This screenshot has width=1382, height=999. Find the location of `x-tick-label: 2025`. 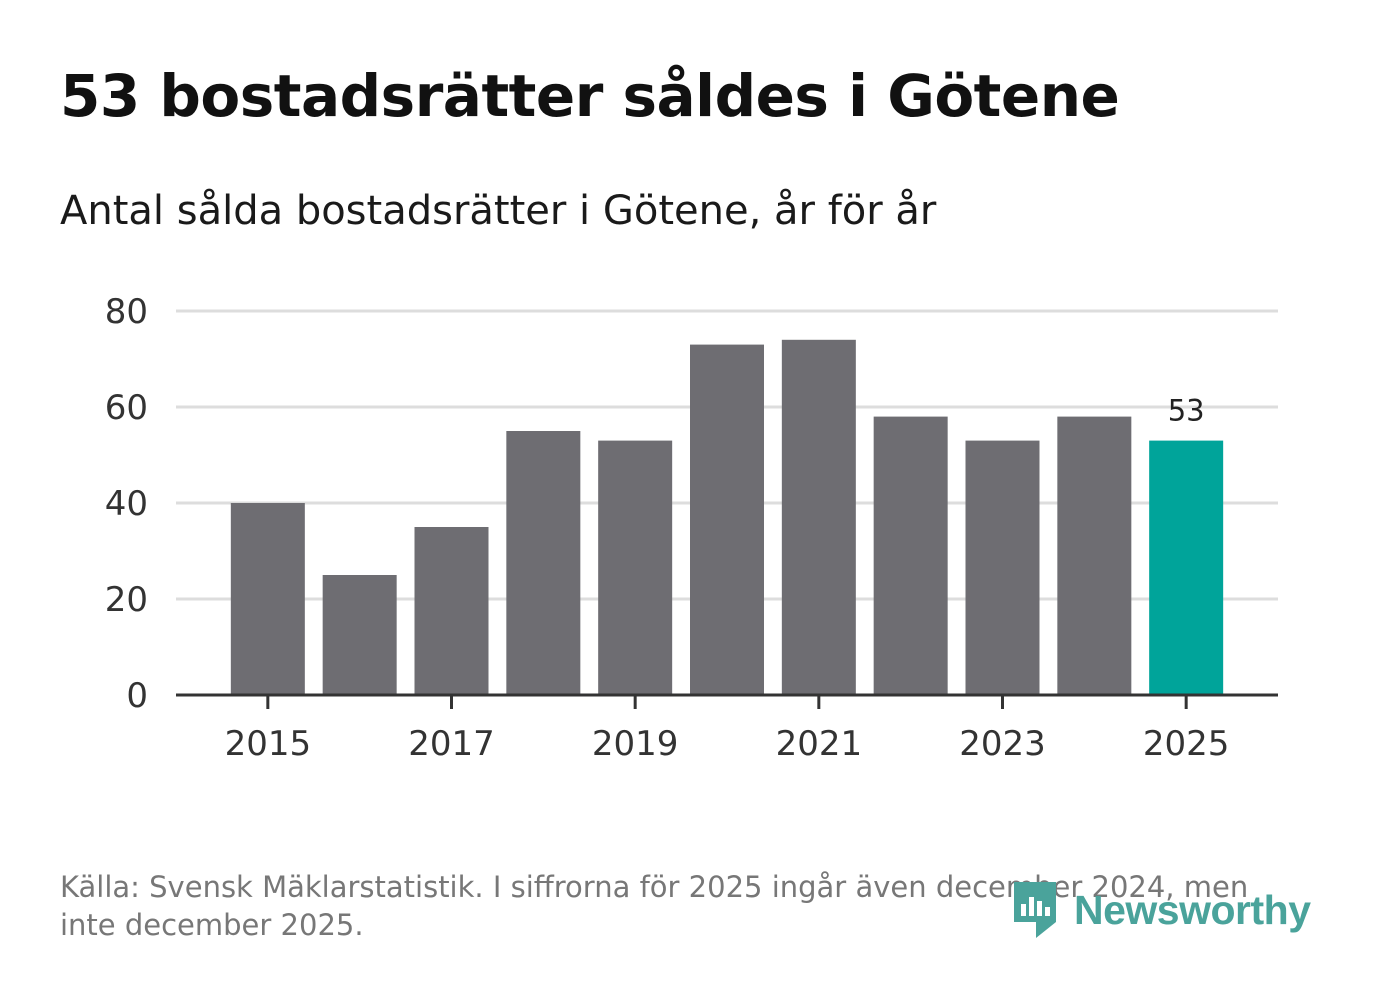

x-tick-label: 2025 is located at coordinates (1186, 744).